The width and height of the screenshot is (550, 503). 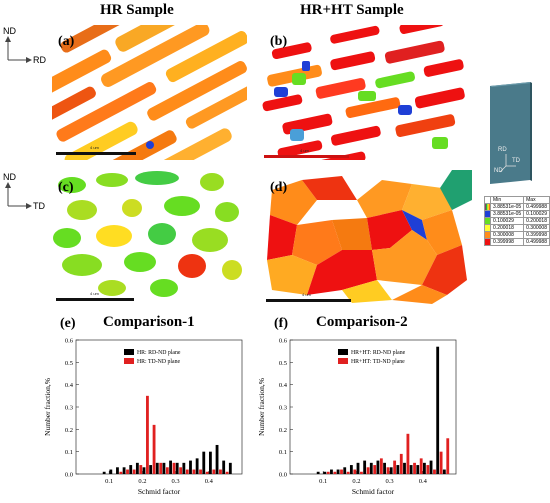 What do you see at coordinates (95, 299) in the screenshot?
I see `scale-bar-c` at bounding box center [95, 299].